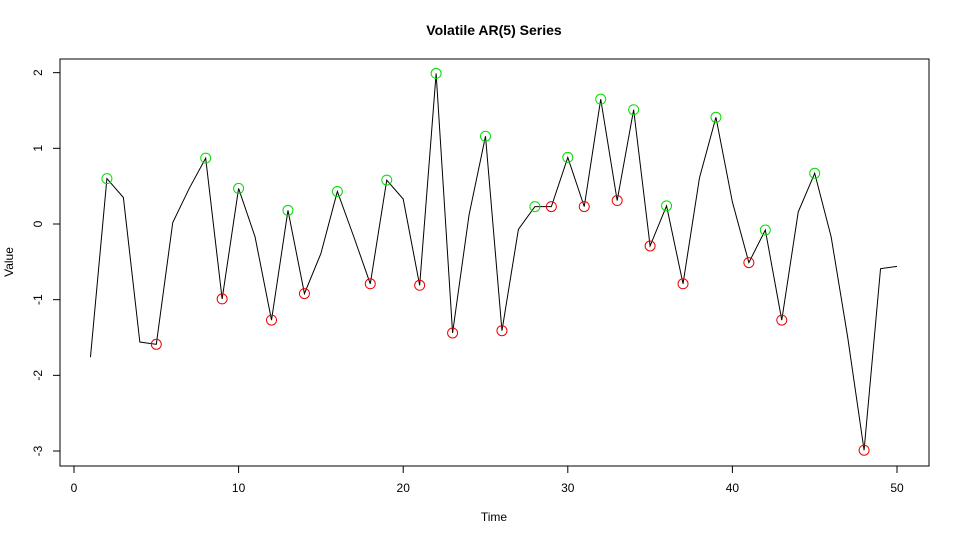 Image resolution: width=960 pixels, height=540 pixels. What do you see at coordinates (494, 517) in the screenshot?
I see `x-axis-label: Time` at bounding box center [494, 517].